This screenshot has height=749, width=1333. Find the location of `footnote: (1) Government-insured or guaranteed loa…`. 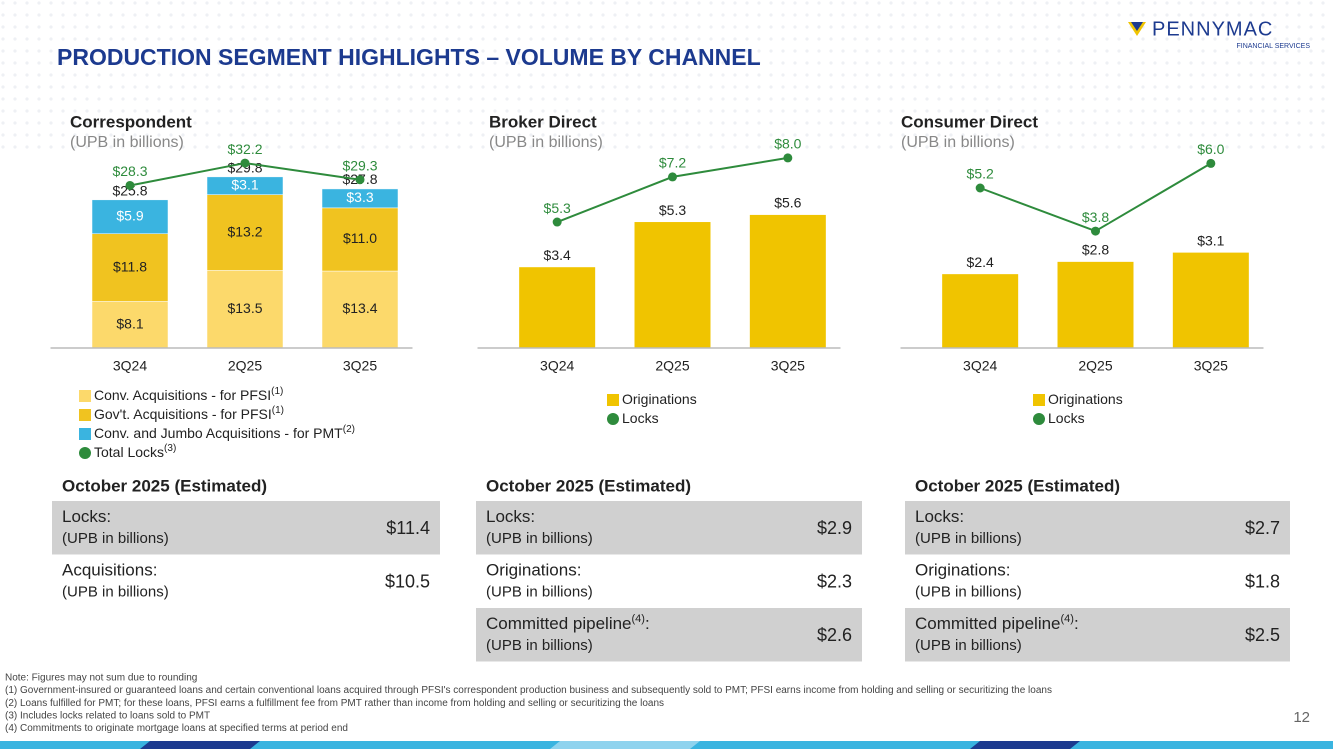

footnote: (1) Government-insured or guaranteed loa… is located at coordinates (528, 690).